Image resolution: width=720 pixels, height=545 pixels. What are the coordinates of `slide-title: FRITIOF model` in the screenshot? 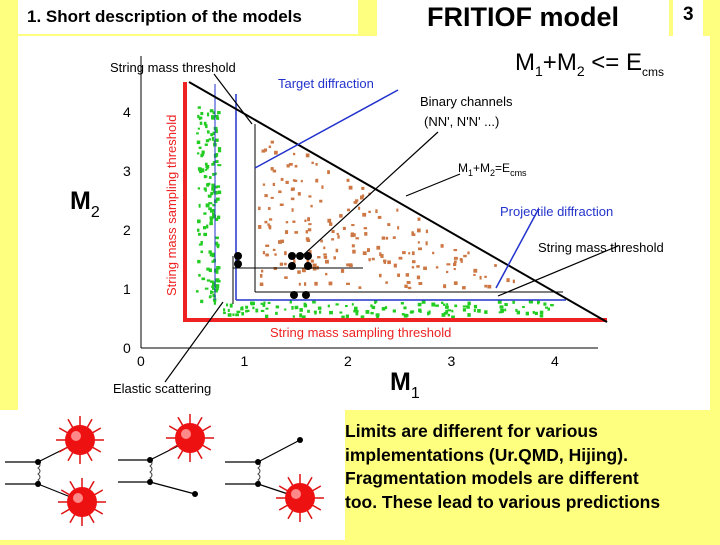 It's located at (523, 17).